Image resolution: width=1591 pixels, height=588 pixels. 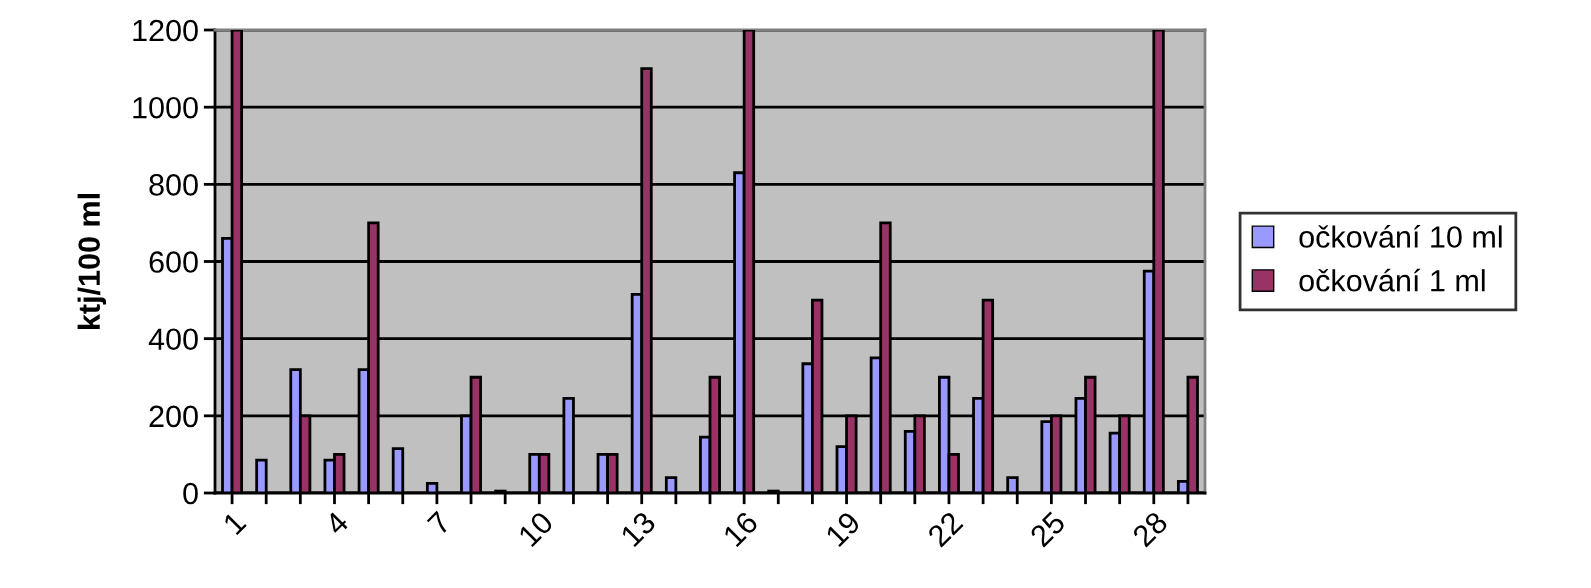 I want to click on y-tick-label: 1200, so click(x=165, y=30).